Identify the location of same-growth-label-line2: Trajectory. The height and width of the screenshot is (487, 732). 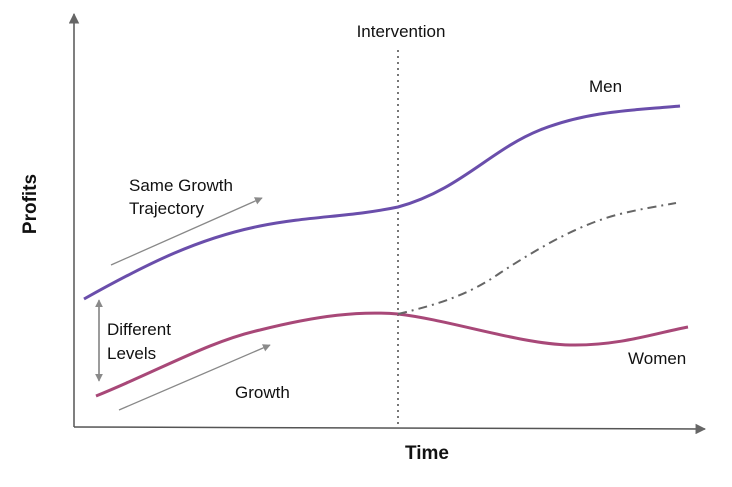
(166, 208).